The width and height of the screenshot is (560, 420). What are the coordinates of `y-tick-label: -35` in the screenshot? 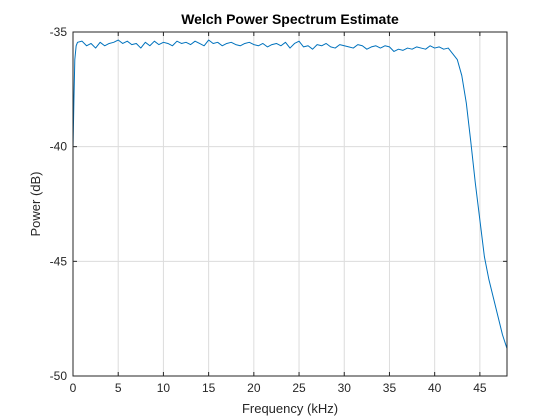 It's located at (59, 32).